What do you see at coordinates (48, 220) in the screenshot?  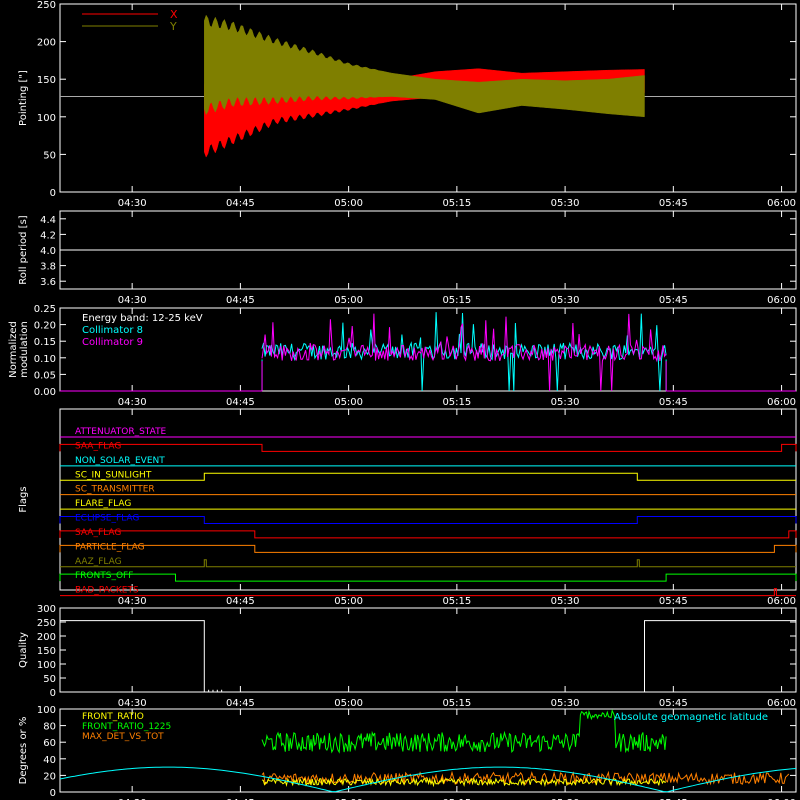 I see `y-tick-label: 4.4` at bounding box center [48, 220].